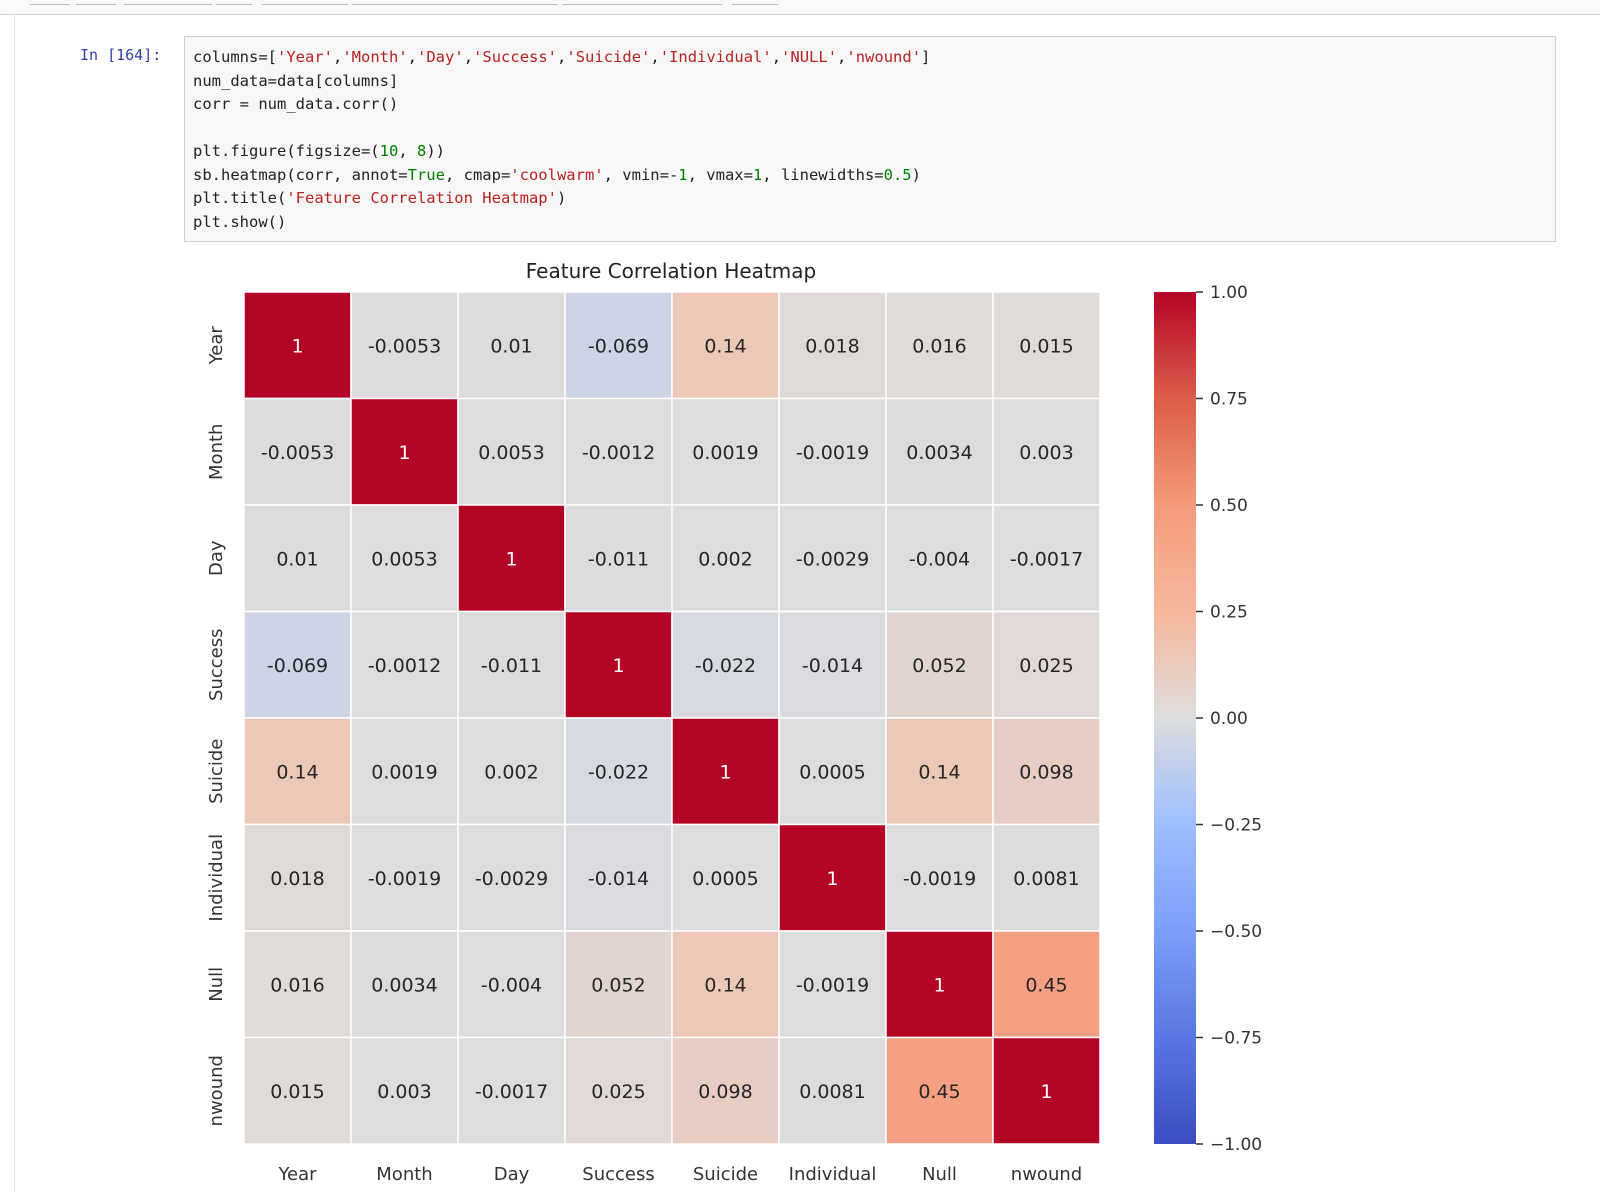  I want to click on heatmap-annotation: -0.022, so click(618, 772).